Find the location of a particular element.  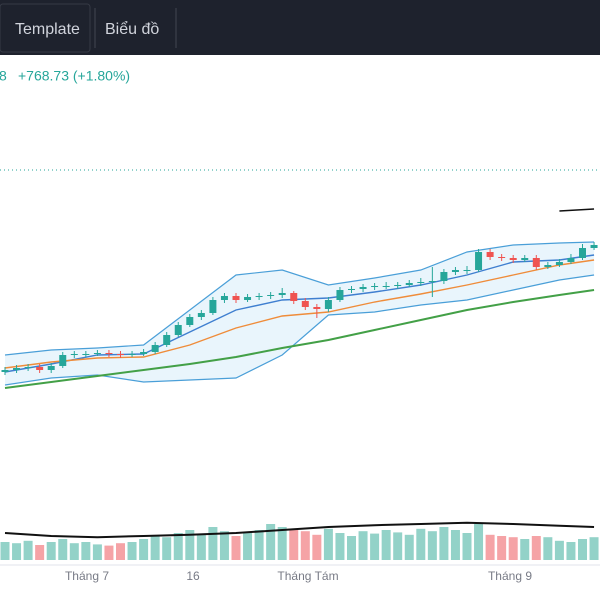

toolbar is located at coordinates (300, 27).